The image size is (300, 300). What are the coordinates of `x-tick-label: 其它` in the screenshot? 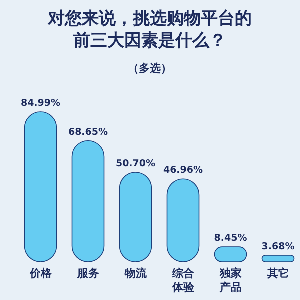 It's located at (278, 273).